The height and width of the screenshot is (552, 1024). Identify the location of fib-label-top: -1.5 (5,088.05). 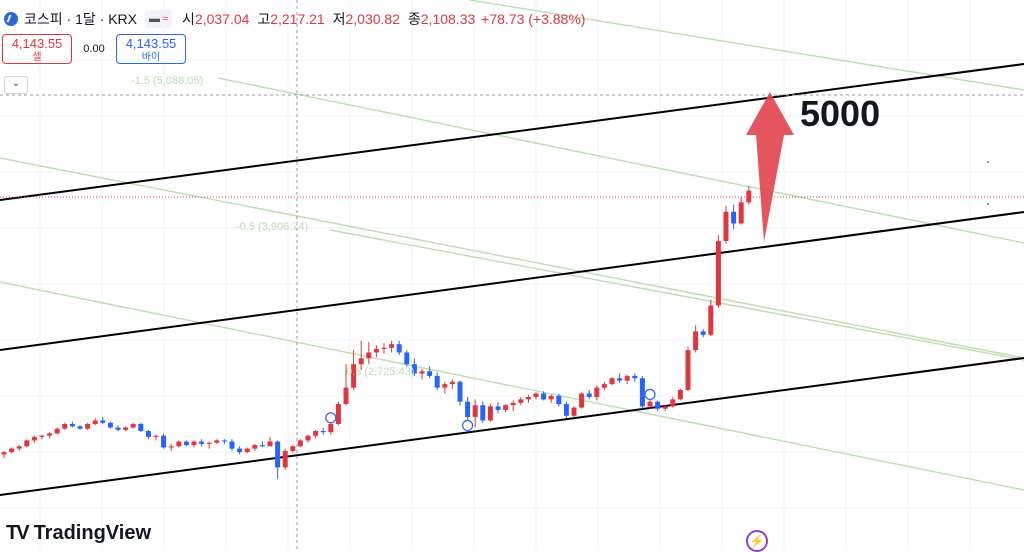
(167, 81).